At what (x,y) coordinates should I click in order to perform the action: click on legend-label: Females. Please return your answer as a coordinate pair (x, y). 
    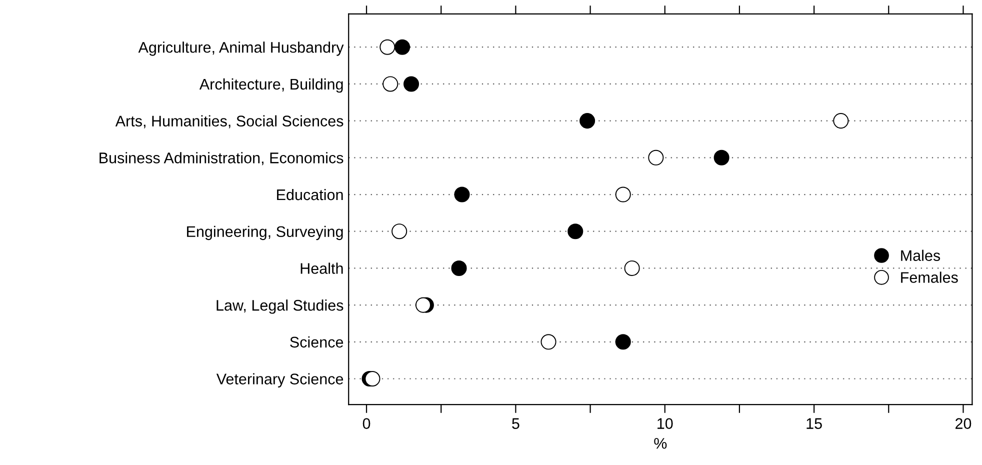
    Looking at the image, I should click on (929, 277).